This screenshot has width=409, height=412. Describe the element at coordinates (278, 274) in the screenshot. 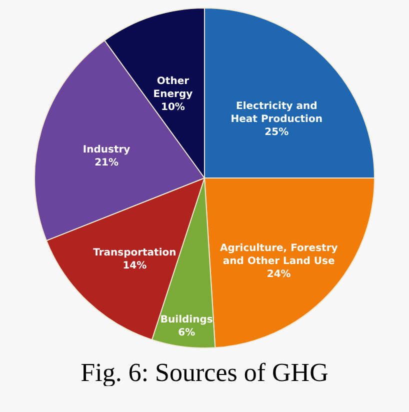

I see `data-label: 24%` at that location.